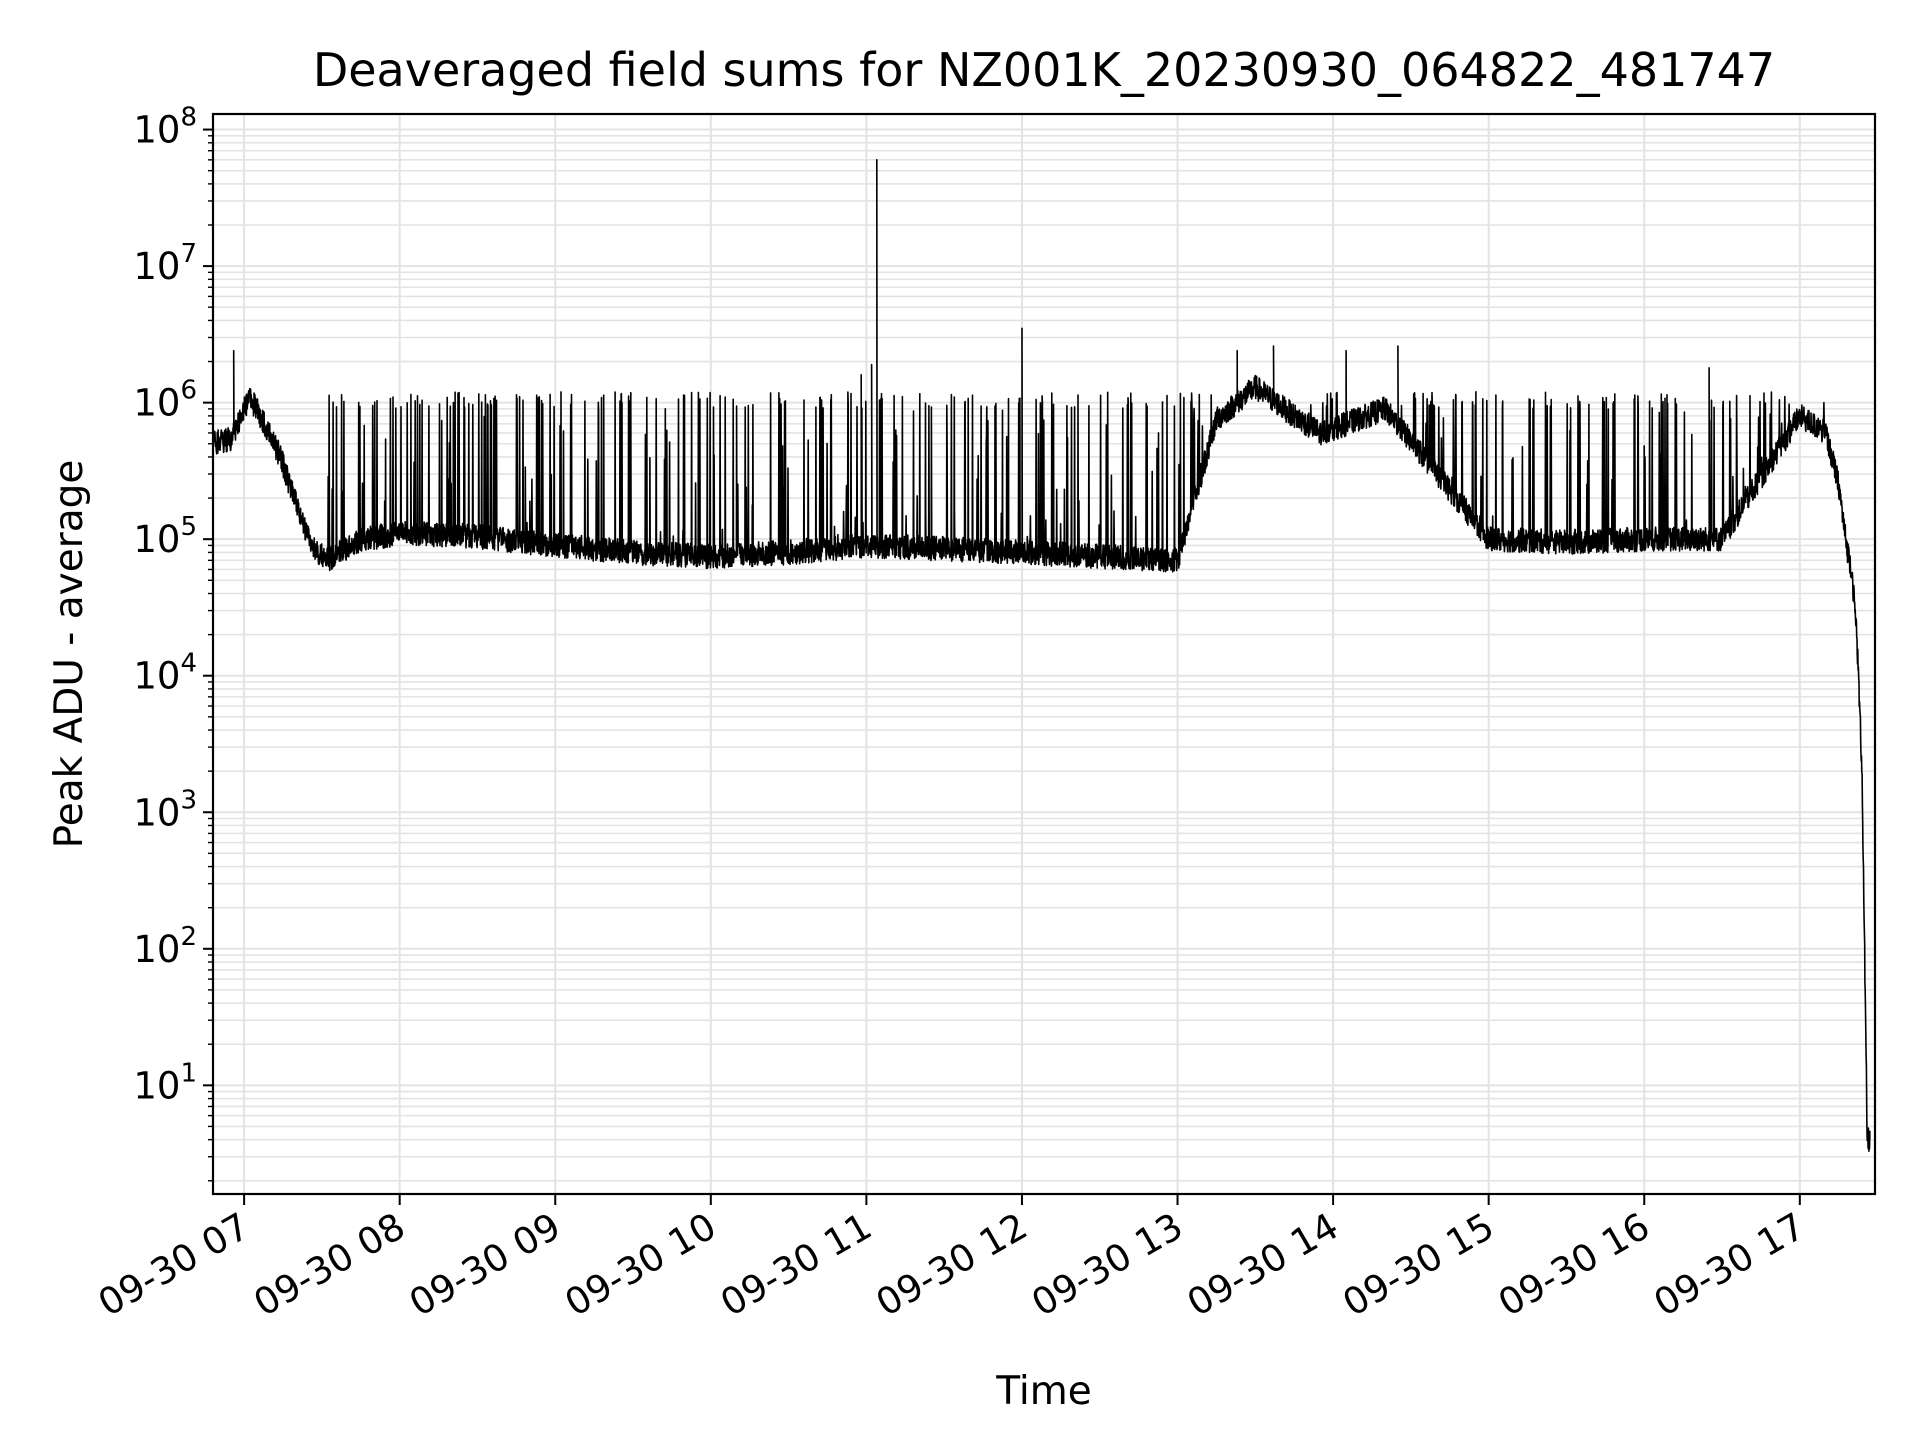  I want to click on x-axis-label: Time, so click(1043, 1391).